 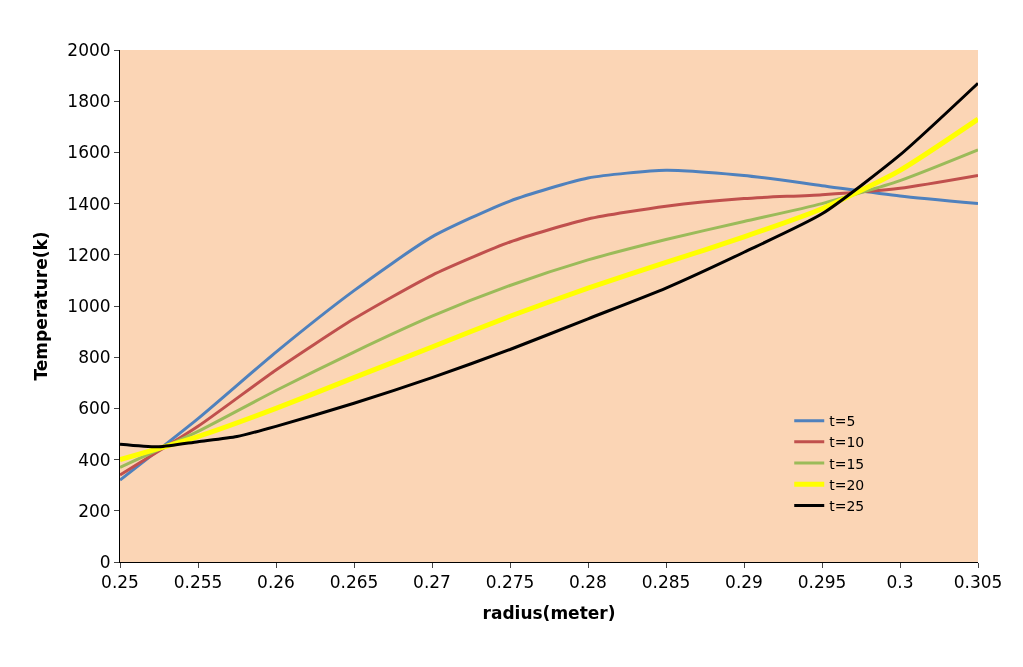 What do you see at coordinates (847, 484) in the screenshot?
I see `legend-label: t=20` at bounding box center [847, 484].